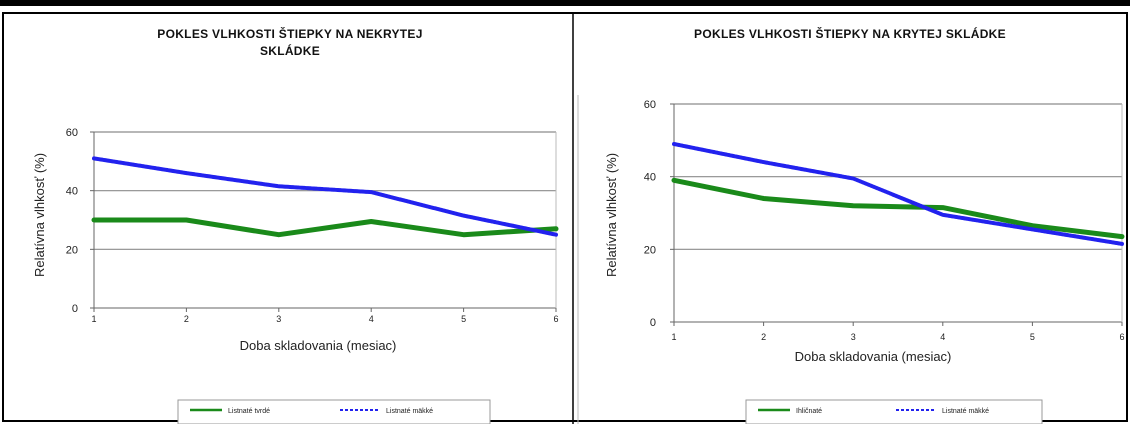 The height and width of the screenshot is (424, 1130). What do you see at coordinates (565, 3) in the screenshot?
I see `top-strip-bar` at bounding box center [565, 3].